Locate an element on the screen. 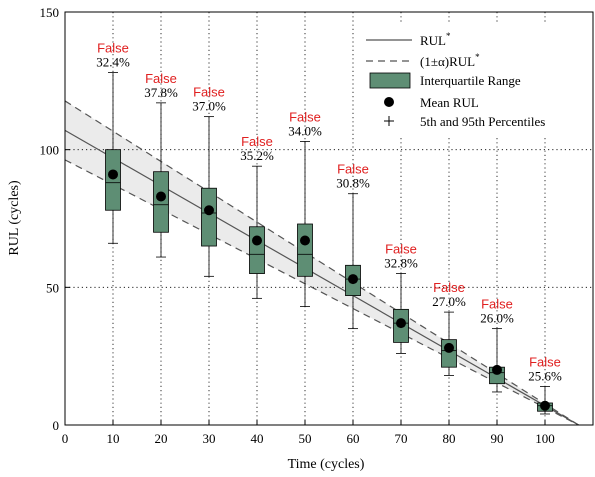 This screenshot has height=477, width=595. percent-label: 32.8% is located at coordinates (401, 263).